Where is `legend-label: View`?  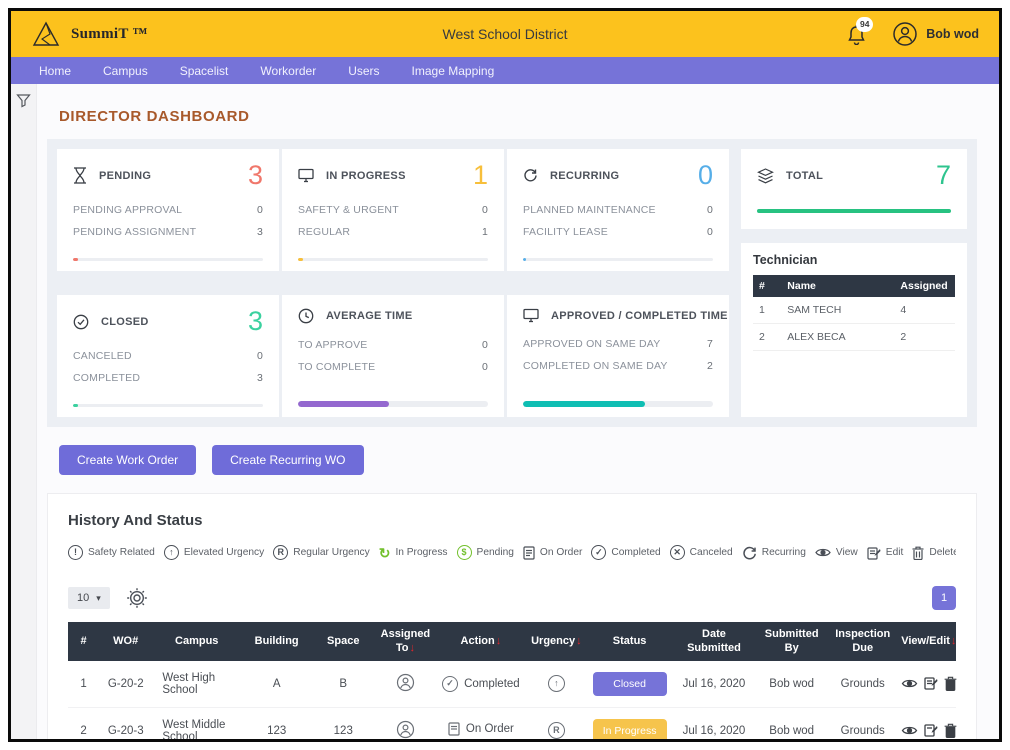
legend-label: View is located at coordinates (846, 552).